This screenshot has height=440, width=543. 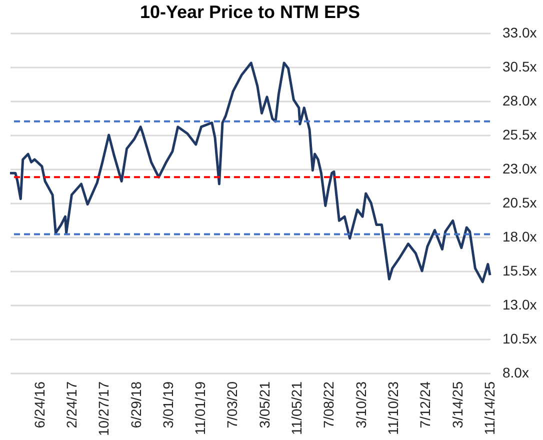 I want to click on x-tick-label: 11/14/25, so click(x=490, y=408).